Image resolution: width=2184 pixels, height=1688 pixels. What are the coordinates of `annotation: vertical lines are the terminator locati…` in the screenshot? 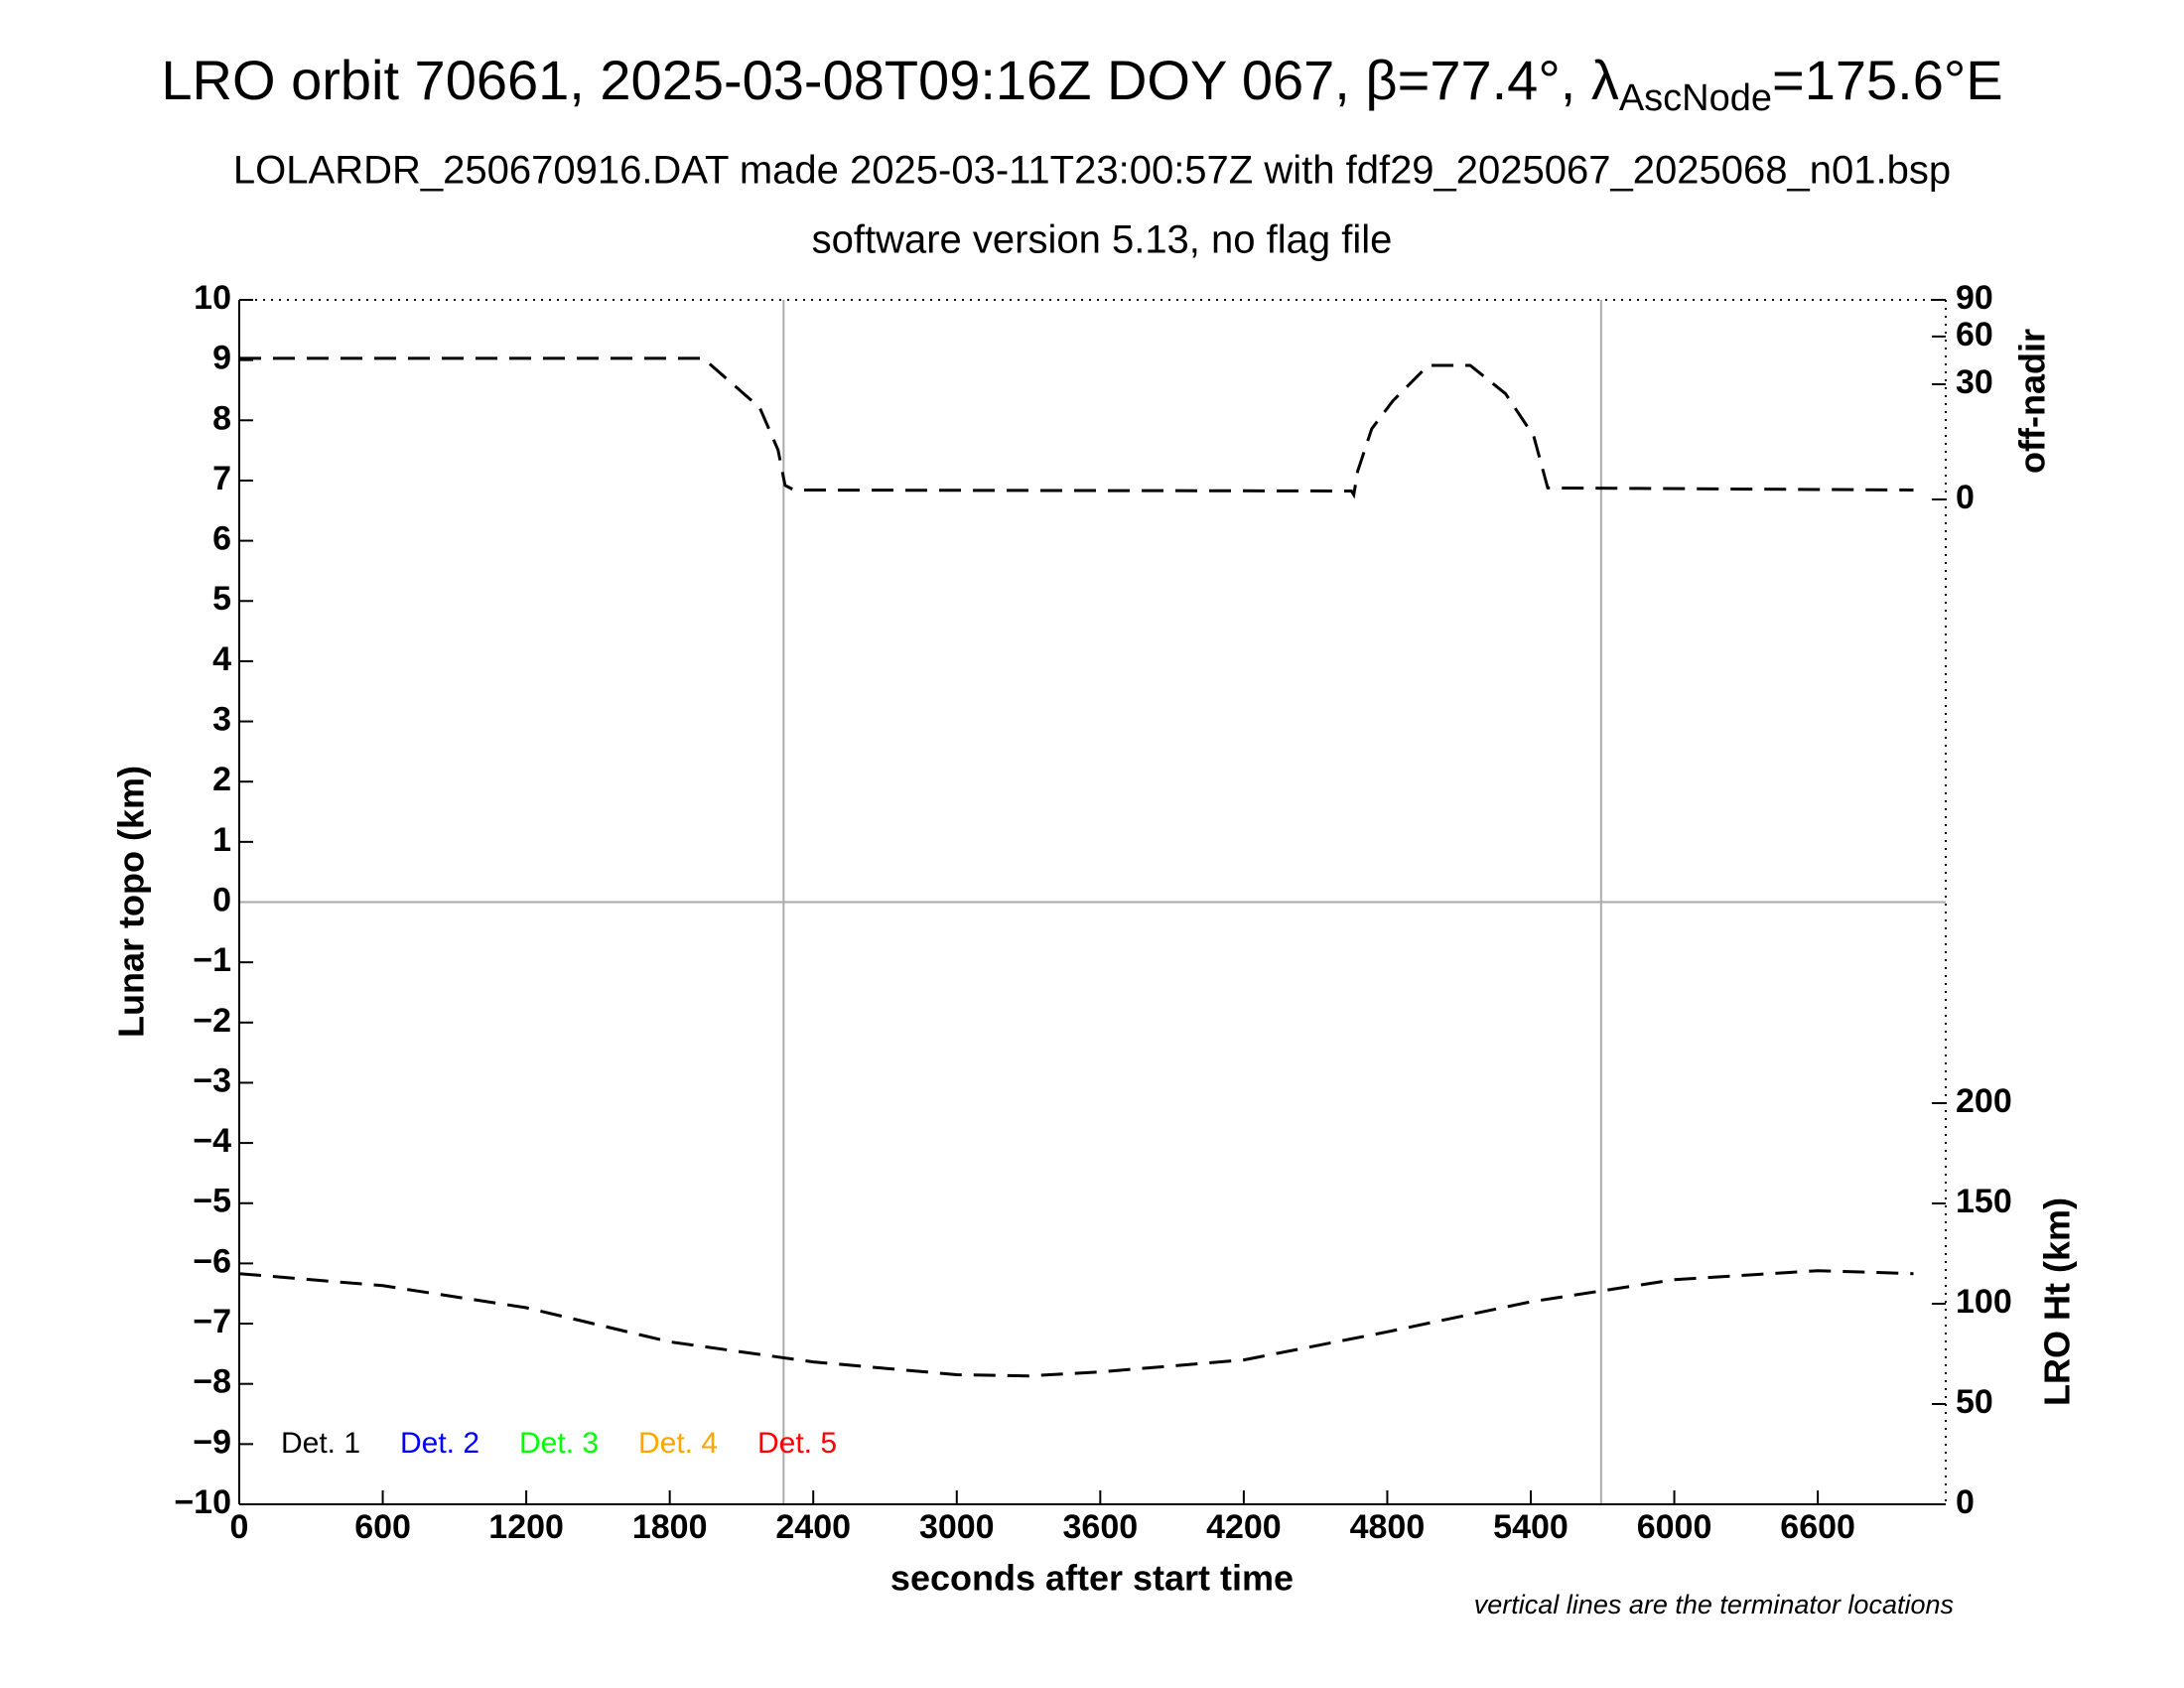 It's located at (1714, 1604).